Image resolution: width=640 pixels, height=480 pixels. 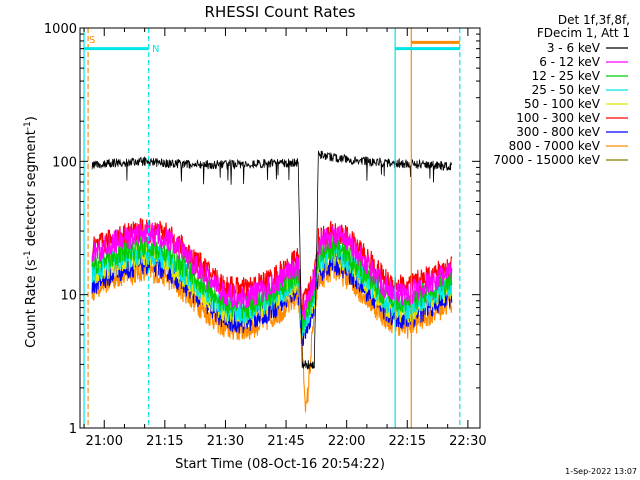 I want to click on legend-label-2: 12 - 25 keV, so click(x=566, y=76).